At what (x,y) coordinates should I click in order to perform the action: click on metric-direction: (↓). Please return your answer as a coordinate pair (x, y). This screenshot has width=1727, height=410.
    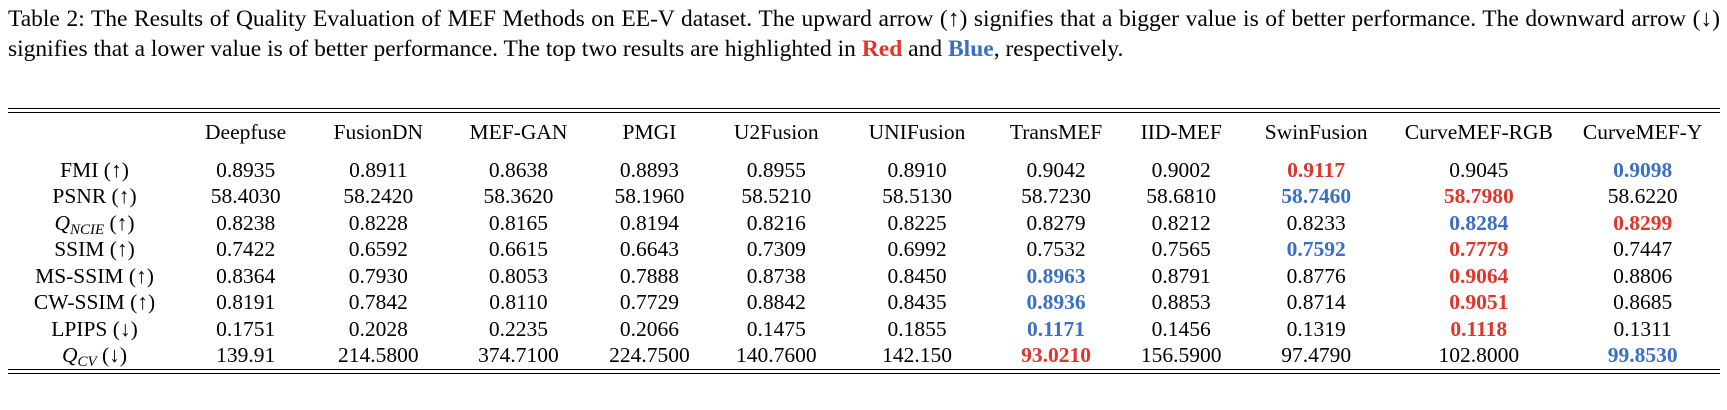
    Looking at the image, I should click on (112, 355).